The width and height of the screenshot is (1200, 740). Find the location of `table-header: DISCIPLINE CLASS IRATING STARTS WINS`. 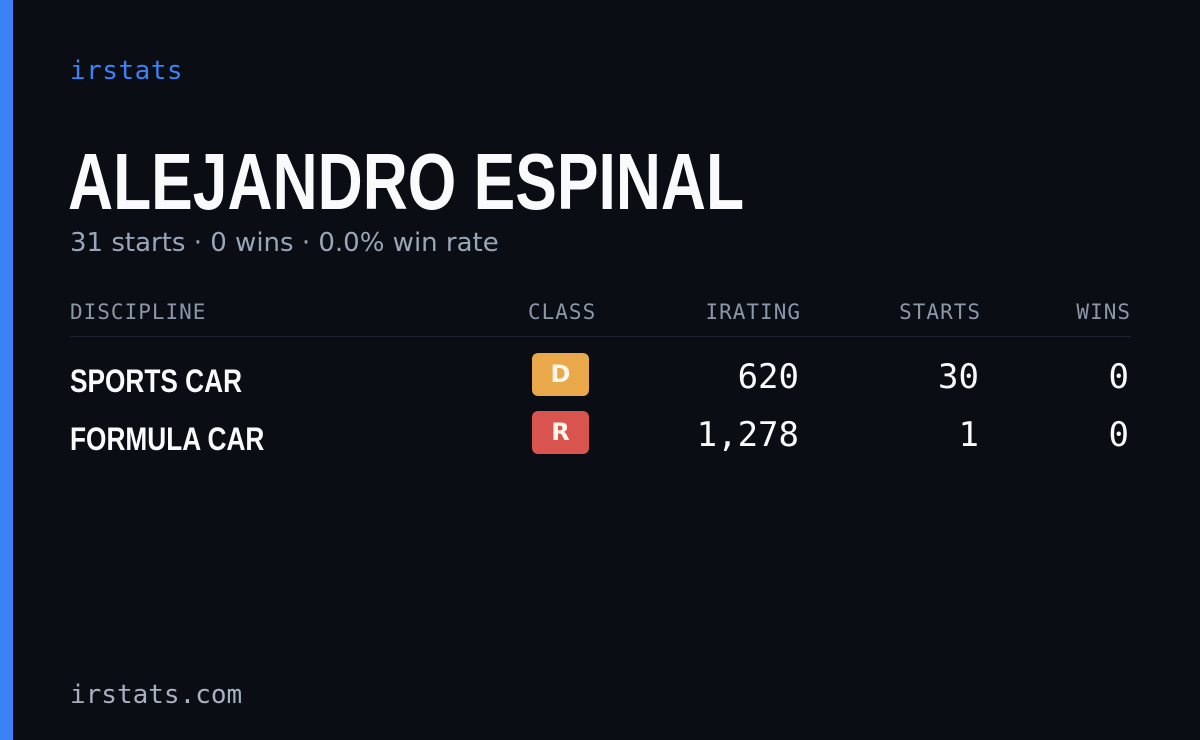

table-header: DISCIPLINE CLASS IRATING STARTS WINS is located at coordinates (600, 316).